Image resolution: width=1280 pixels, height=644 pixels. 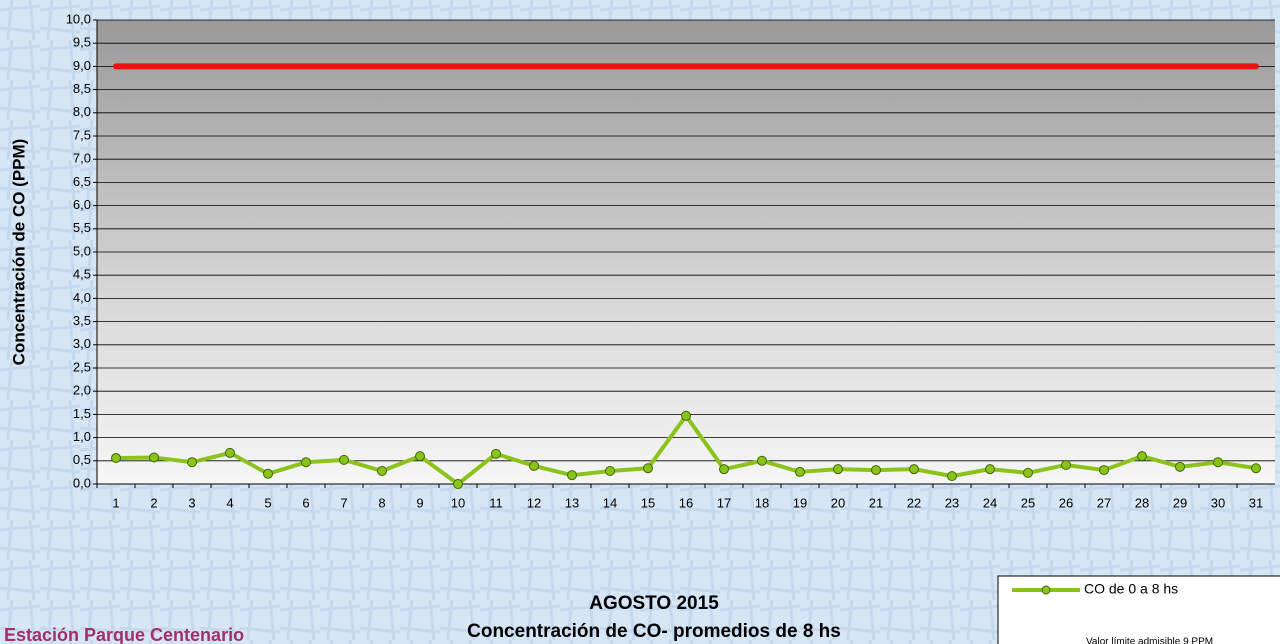 I want to click on x-tick-label: 13, so click(x=572, y=502).